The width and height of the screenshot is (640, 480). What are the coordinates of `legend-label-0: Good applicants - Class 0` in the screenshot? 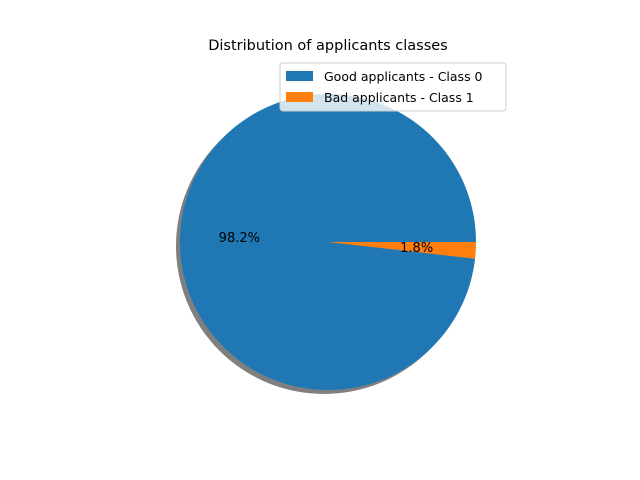 It's located at (403, 76).